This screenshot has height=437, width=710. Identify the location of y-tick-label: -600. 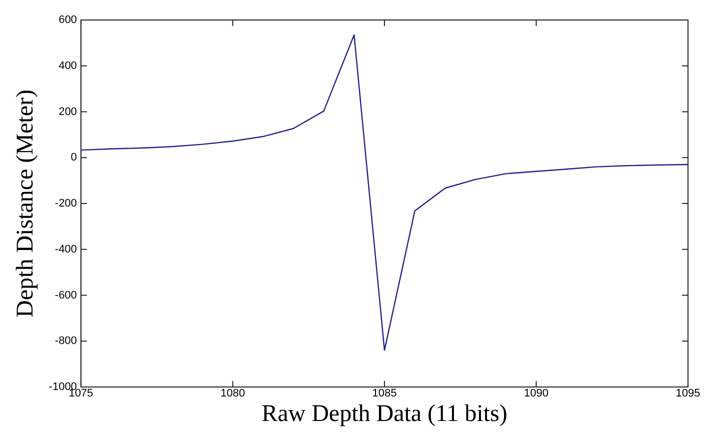
(65, 295).